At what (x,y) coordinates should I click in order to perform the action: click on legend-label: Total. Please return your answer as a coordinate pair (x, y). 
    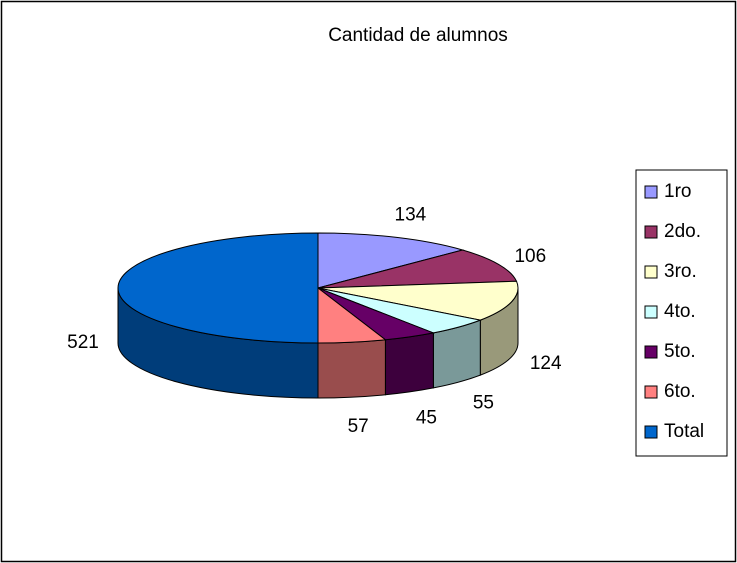
    Looking at the image, I should click on (684, 431).